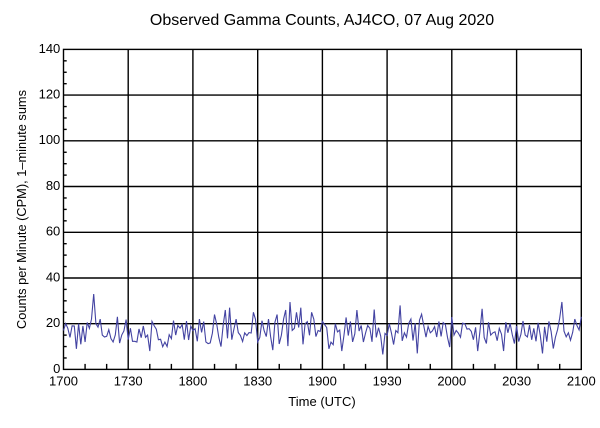 Image resolution: width=600 pixels, height=428 pixels. Describe the element at coordinates (192, 381) in the screenshot. I see `svg-text: 1800` at that location.